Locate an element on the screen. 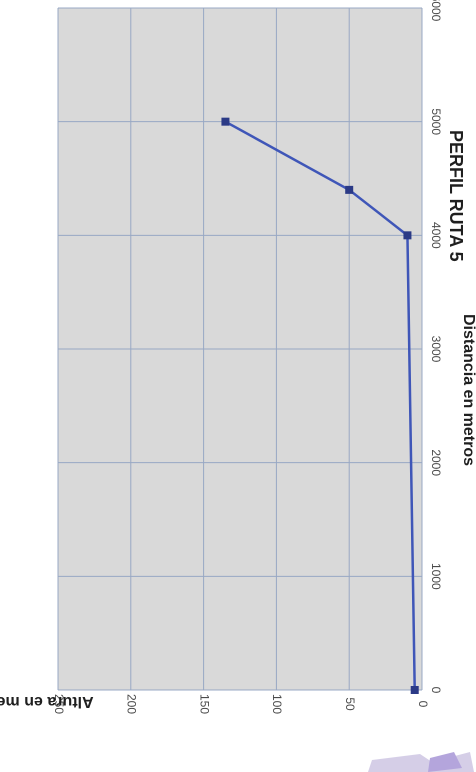  x-tick-label: 0 is located at coordinates (436, 690).